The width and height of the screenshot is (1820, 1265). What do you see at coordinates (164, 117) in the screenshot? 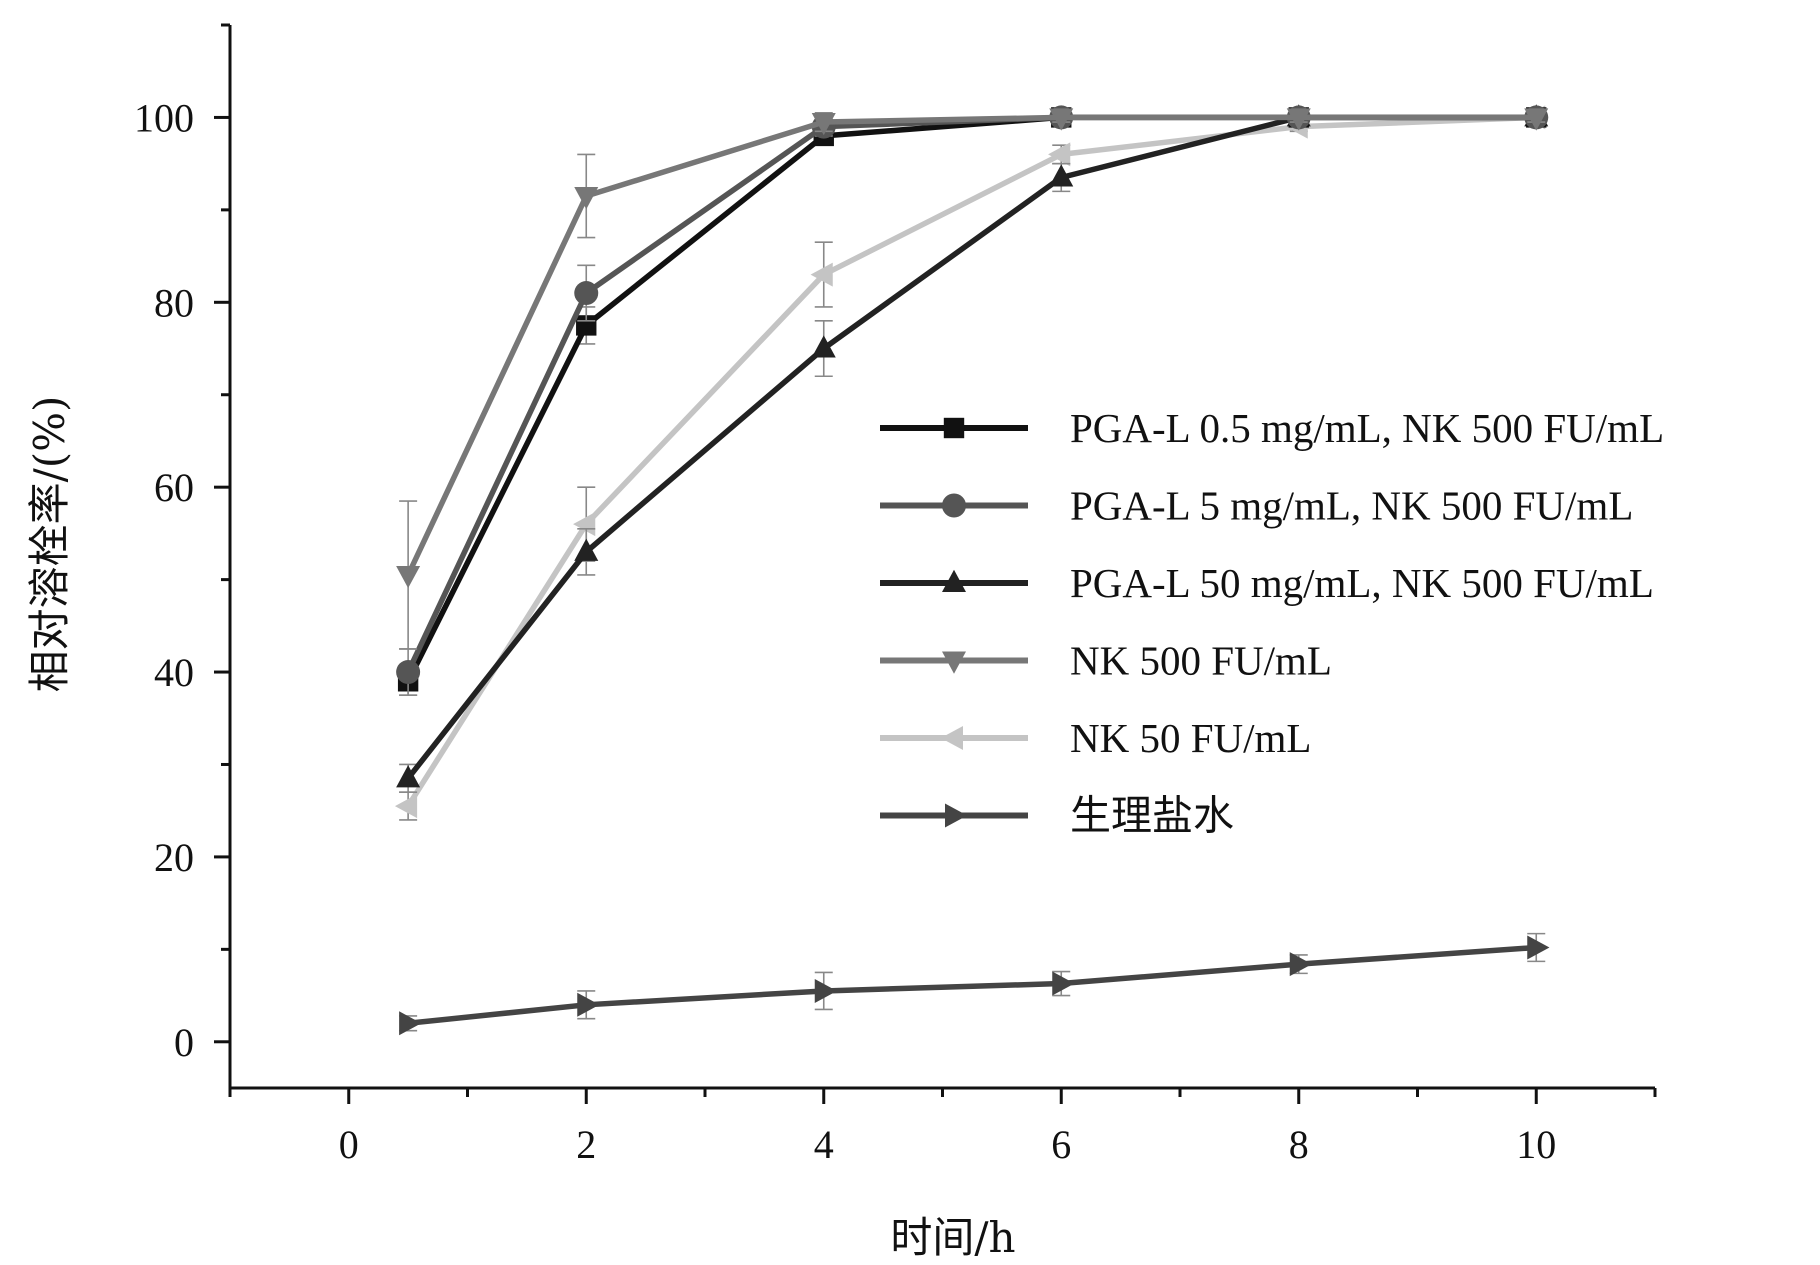
I see `y-tick-label: 100` at bounding box center [164, 117].